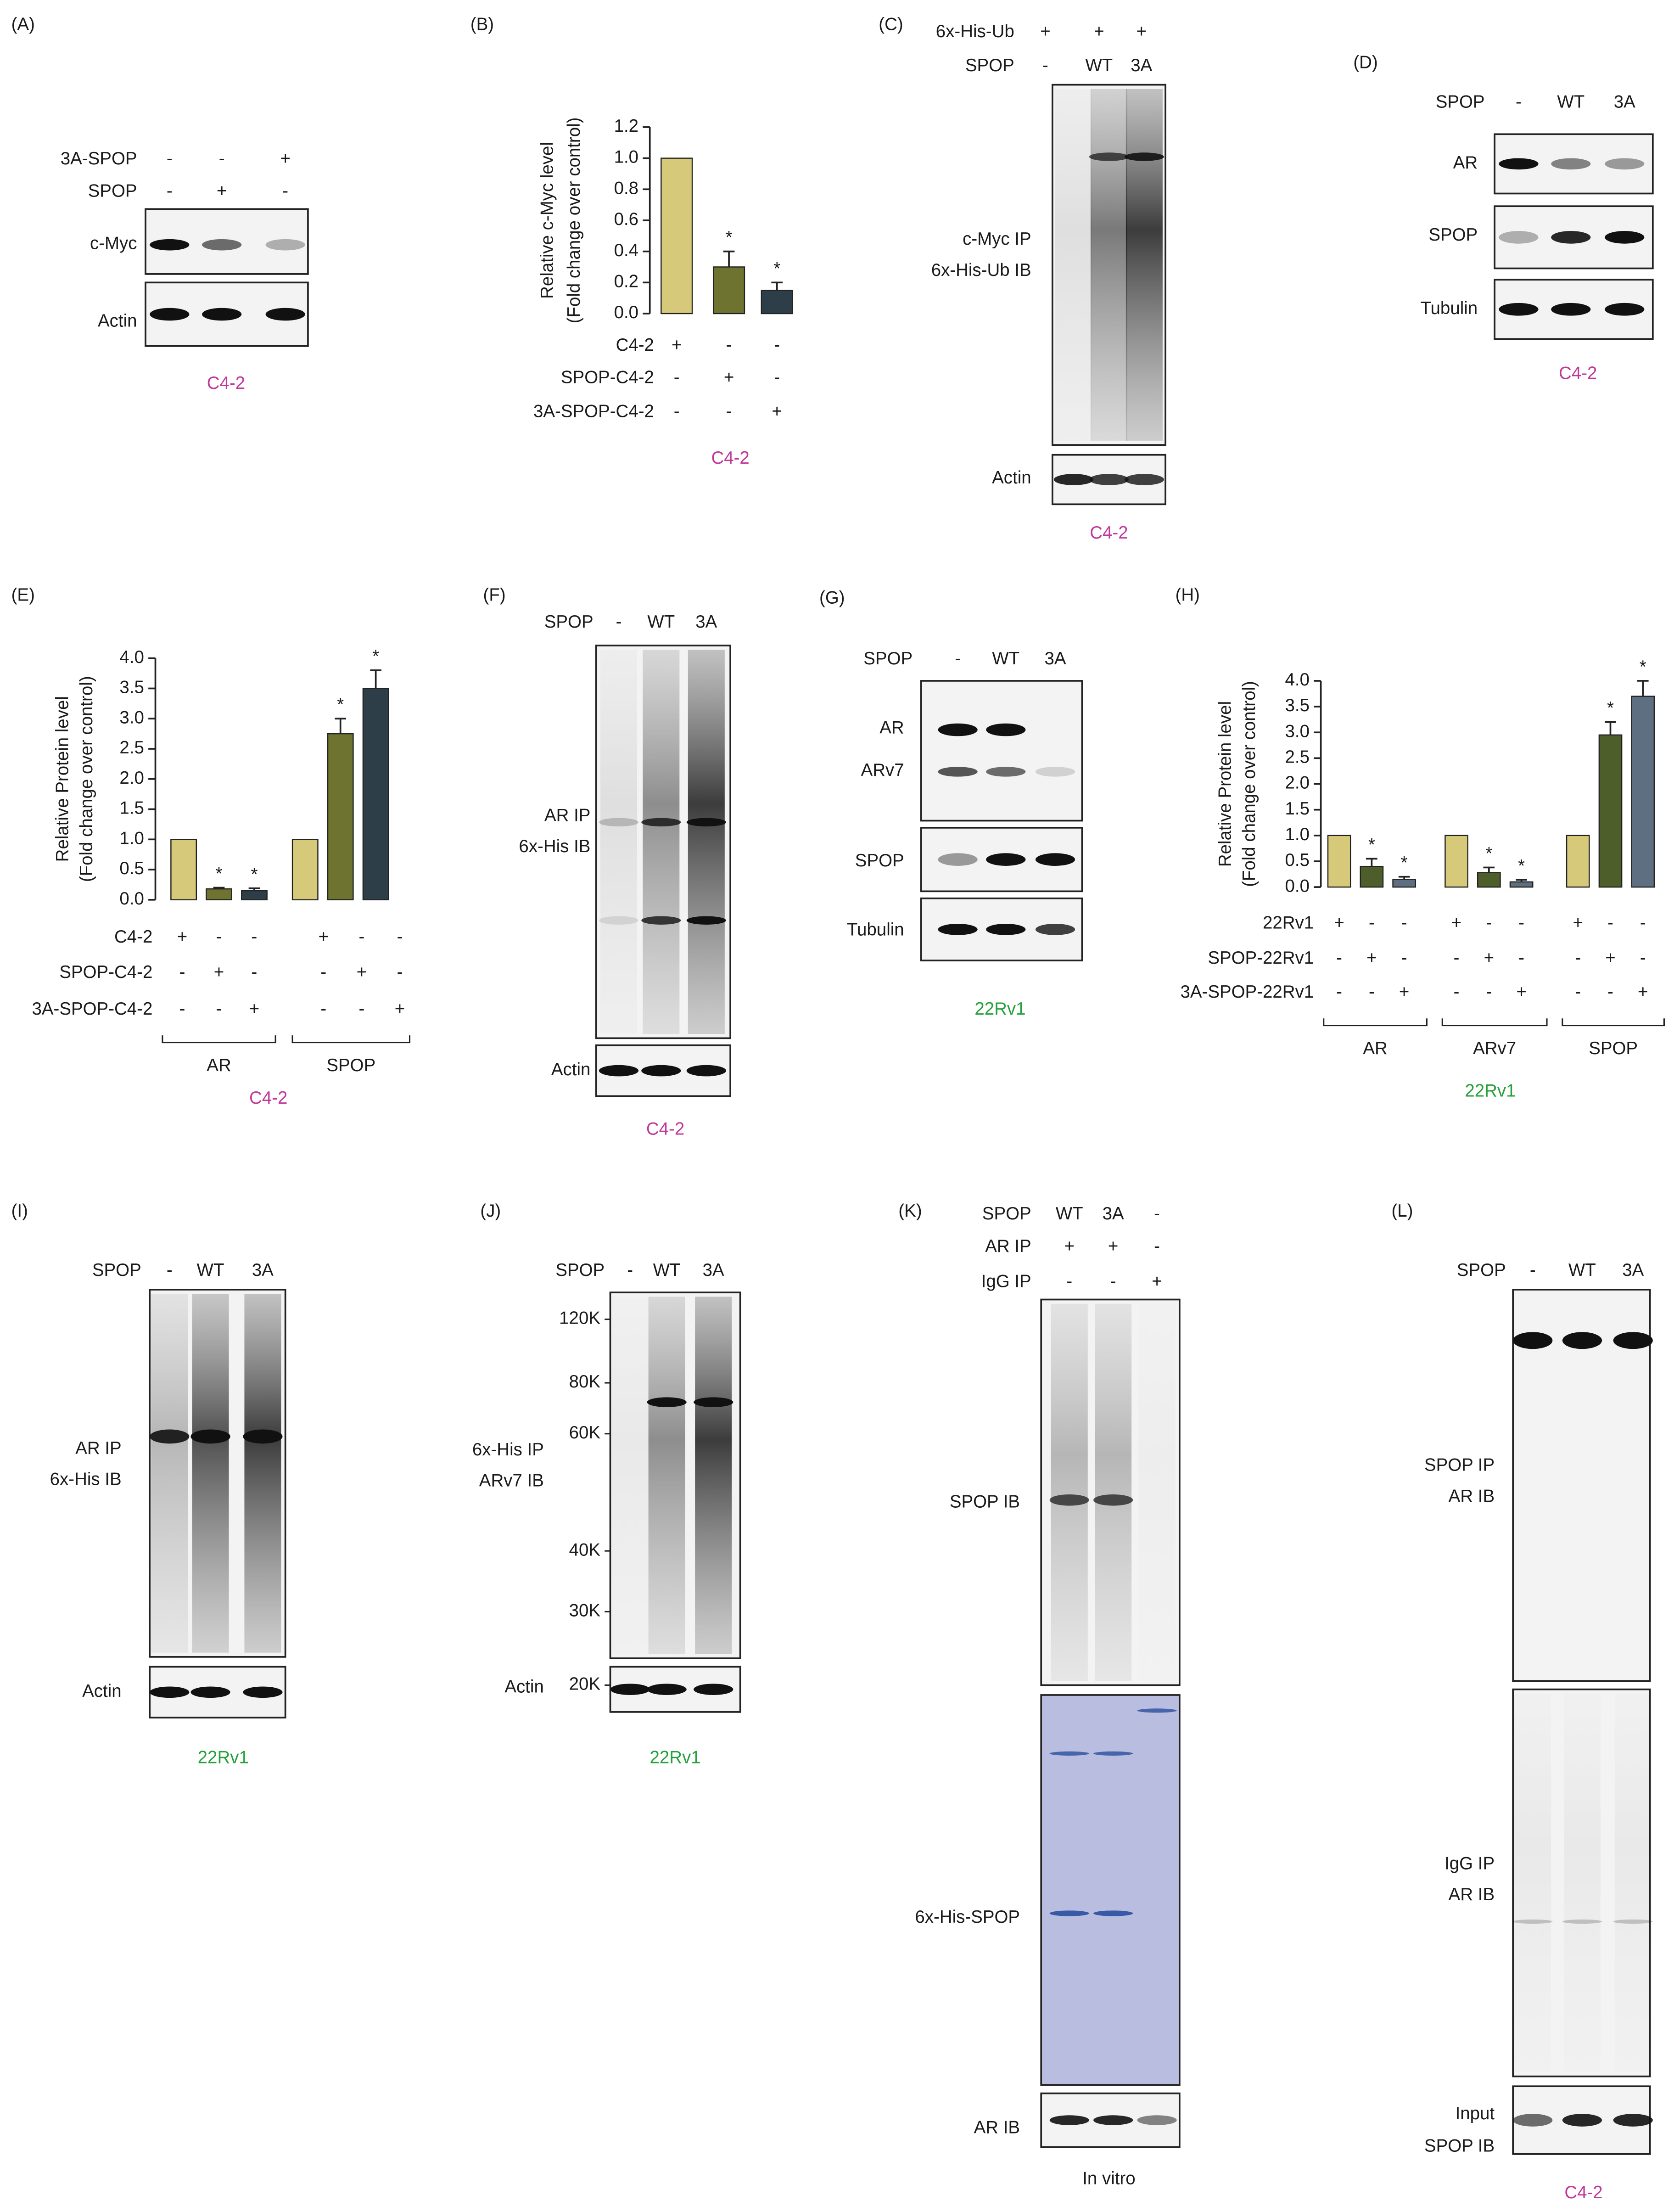 The height and width of the screenshot is (2212, 1674). Describe the element at coordinates (1375, 1048) in the screenshot. I see `group-label: AR` at that location.